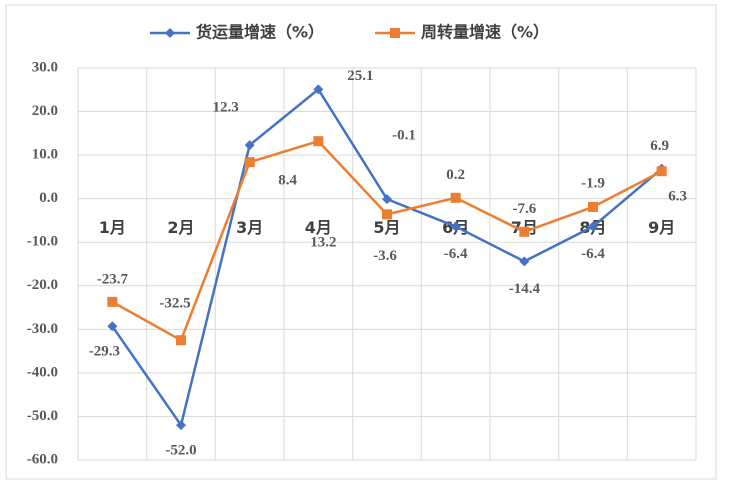 This screenshot has width=740, height=484. Describe the element at coordinates (45, 111) in the screenshot. I see `y-tick-label: 20.0` at that location.